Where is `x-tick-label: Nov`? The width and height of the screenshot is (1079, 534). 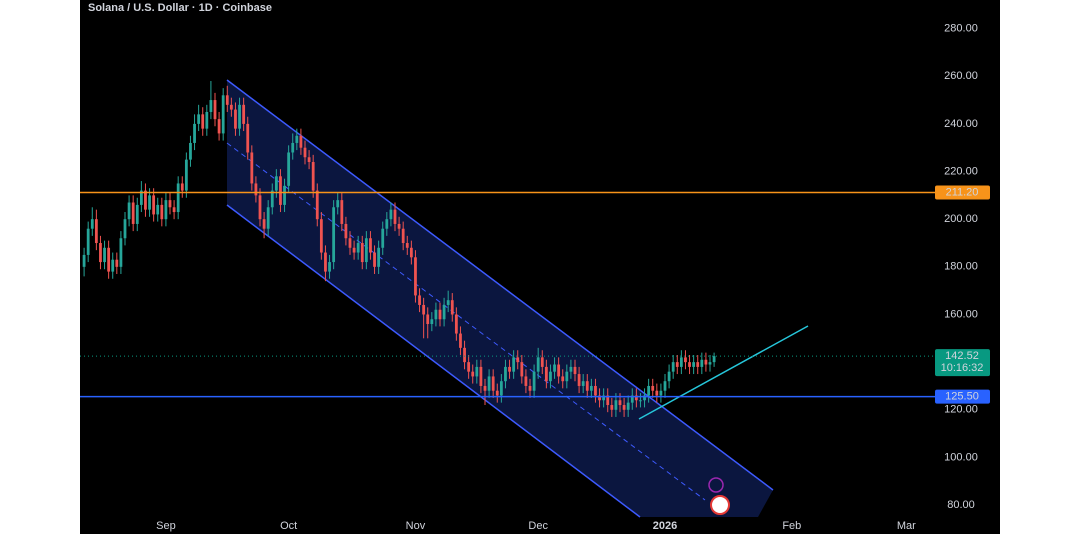 x-tick-label: Nov is located at coordinates (416, 526).